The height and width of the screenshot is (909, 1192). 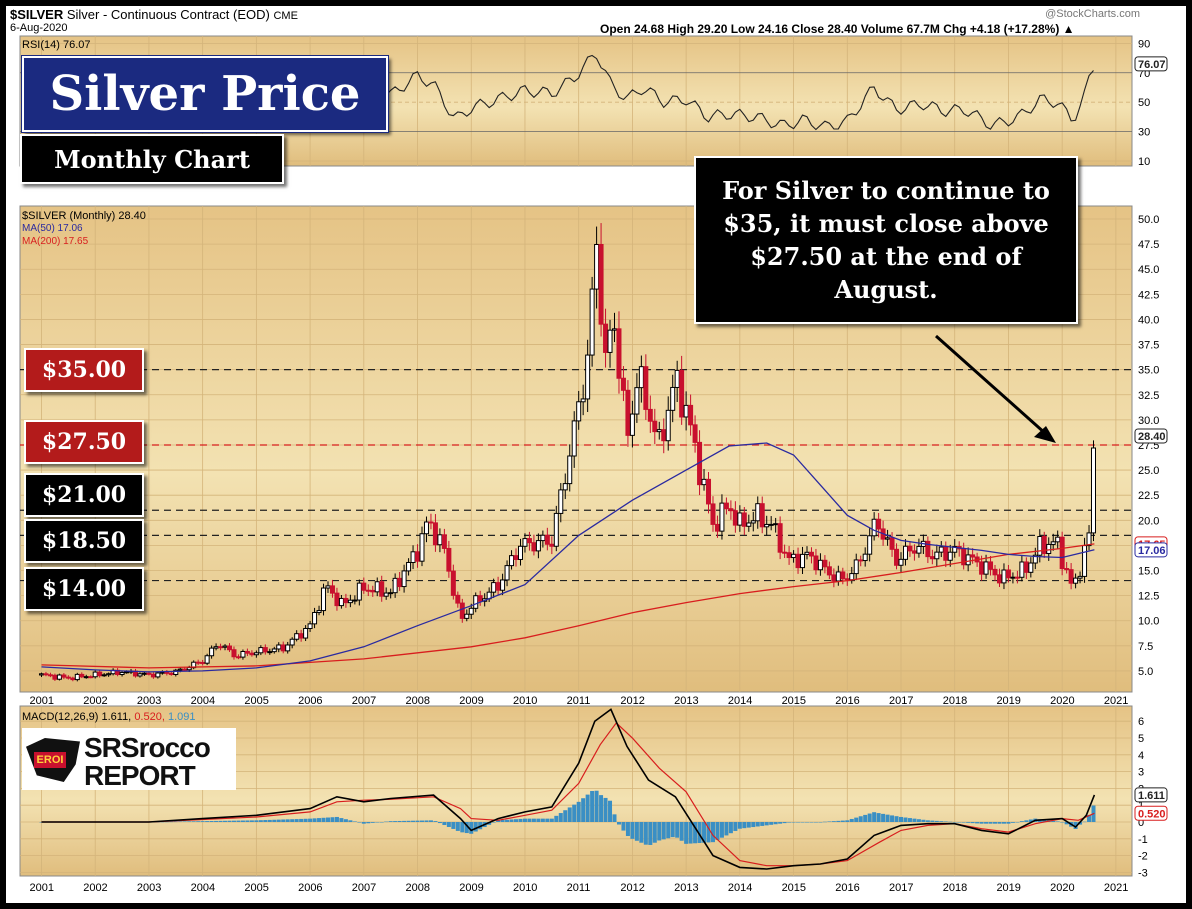 I want to click on level-box-27-50: $27.50, so click(x=84, y=442).